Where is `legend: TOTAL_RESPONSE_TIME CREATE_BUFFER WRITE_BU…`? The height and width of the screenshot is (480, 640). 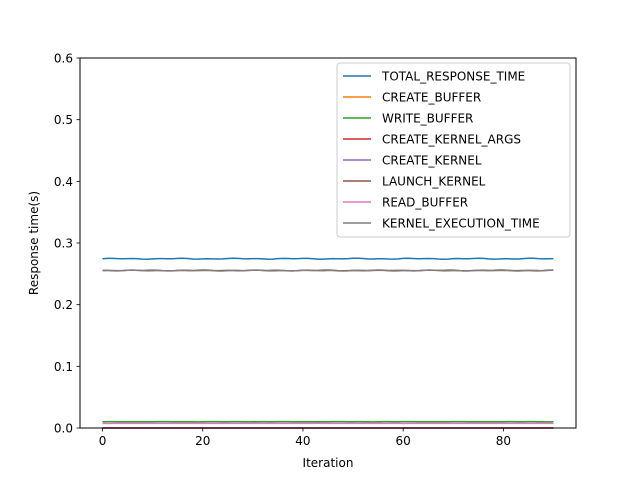
legend: TOTAL_RESPONSE_TIME CREATE_BUFFER WRITE_BU… is located at coordinates (453, 150).